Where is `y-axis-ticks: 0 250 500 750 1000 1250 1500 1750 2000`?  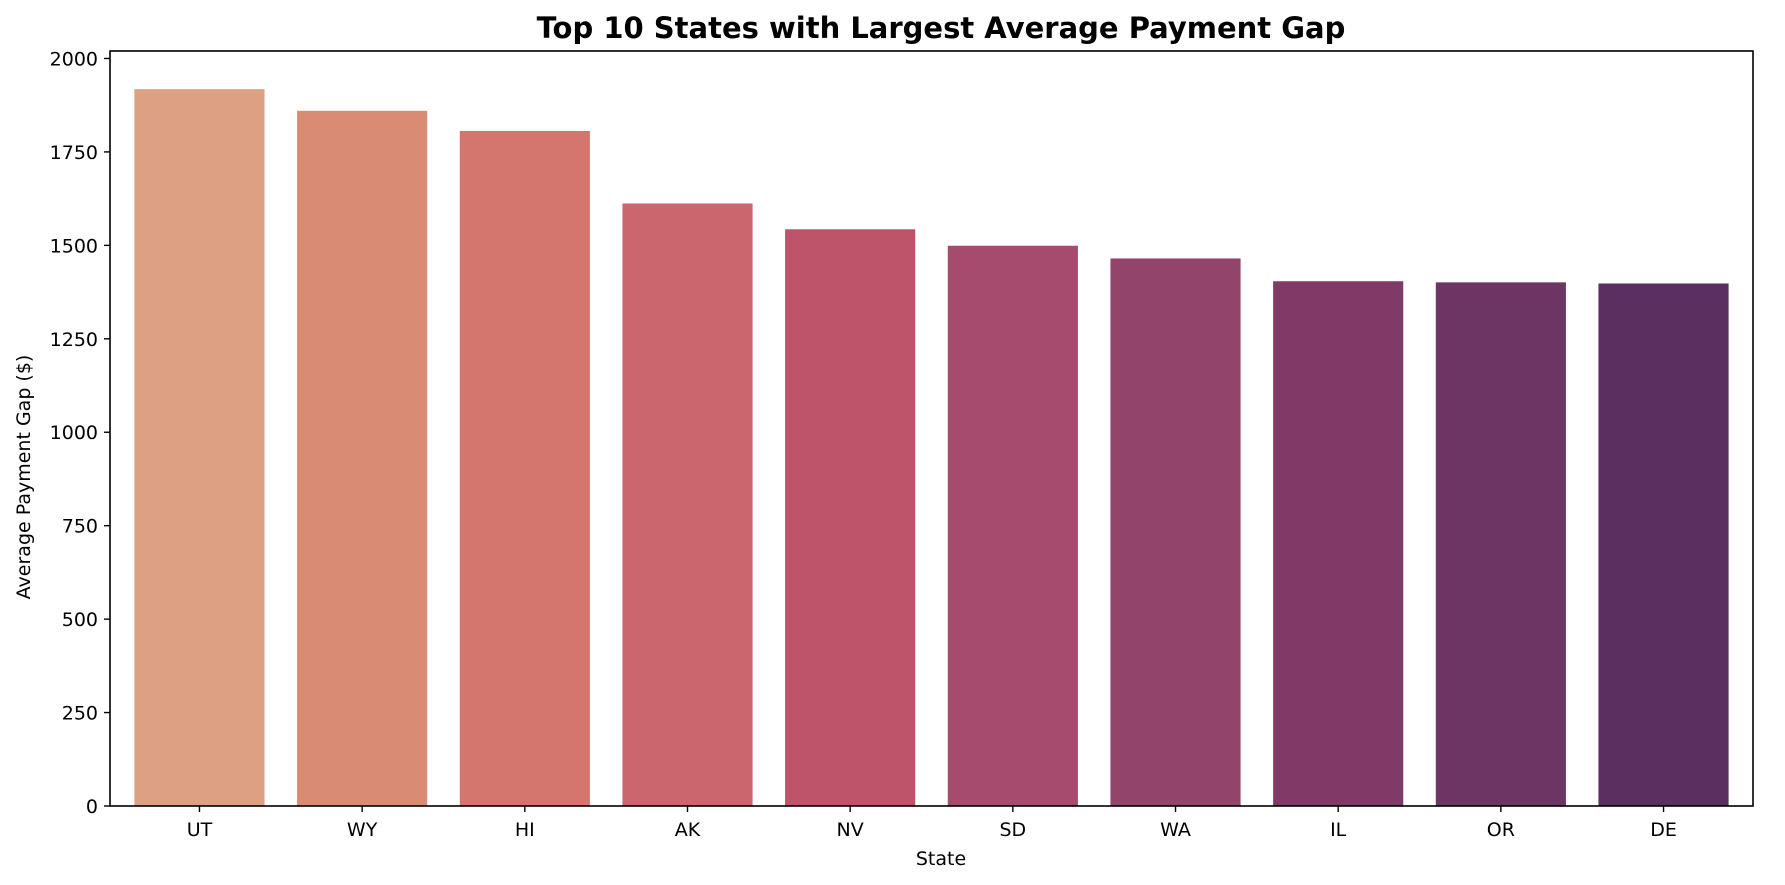
y-axis-ticks: 0 250 500 750 1000 1250 1500 1750 2000 is located at coordinates (80, 433).